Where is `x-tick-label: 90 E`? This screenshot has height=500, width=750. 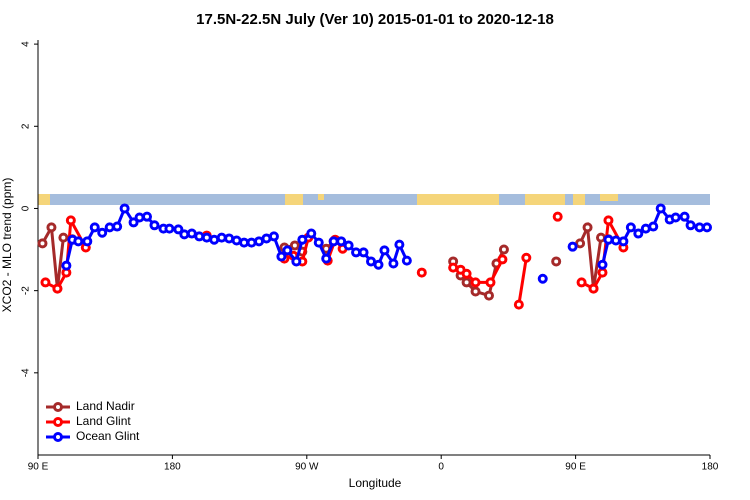 x-tick-label: 90 E is located at coordinates (575, 467).